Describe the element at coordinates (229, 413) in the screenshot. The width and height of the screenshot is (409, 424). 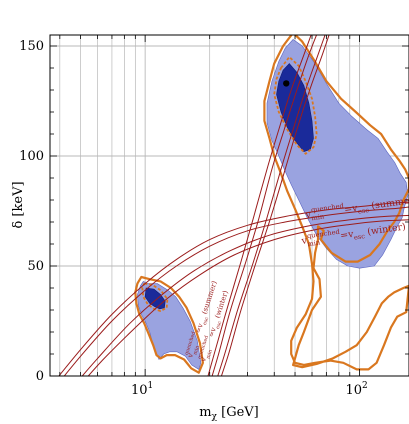
I see `x-axis-label: mχ [GeV]` at that location.